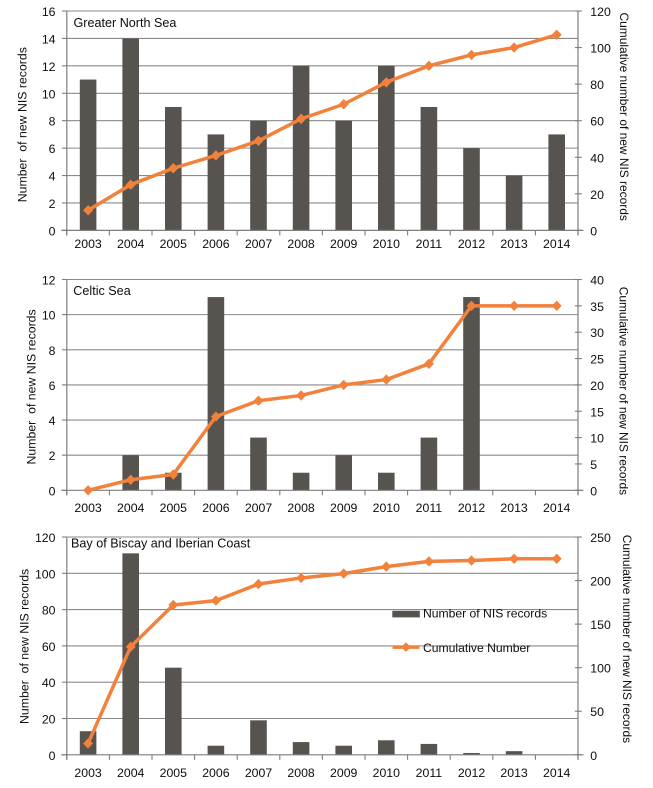 This screenshot has height=788, width=653. I want to click on svg-text: 14, so click(49, 39).